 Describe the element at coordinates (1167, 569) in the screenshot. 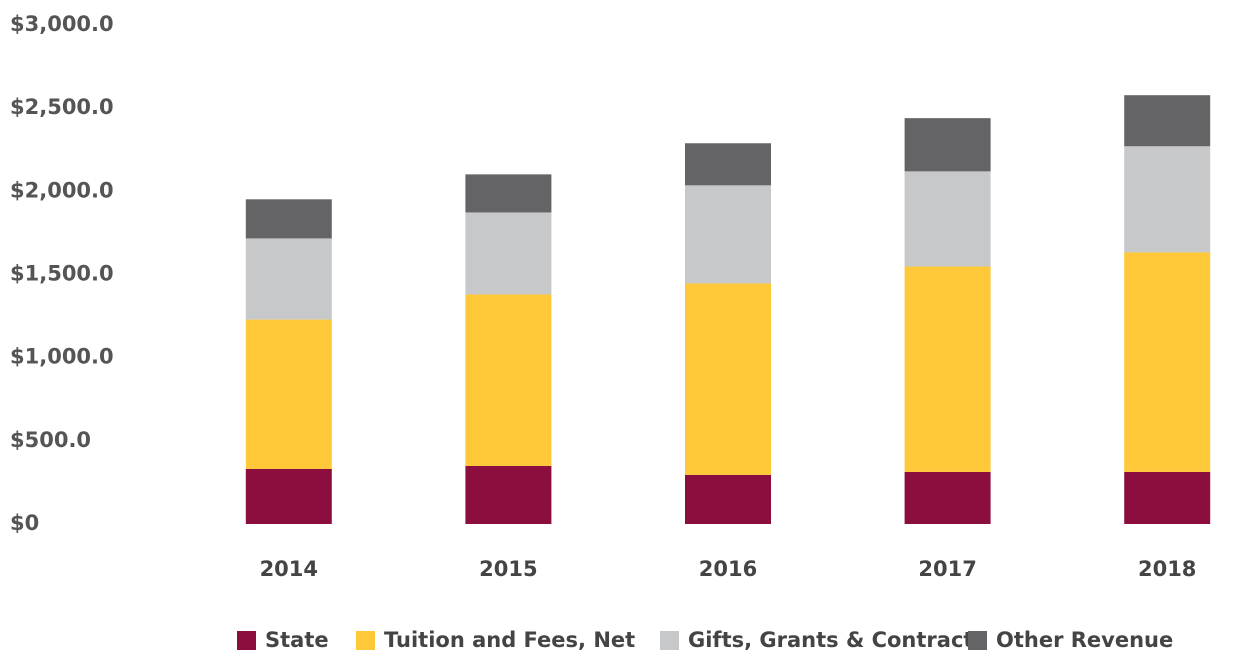

I see `x-tick-label: 2018` at that location.